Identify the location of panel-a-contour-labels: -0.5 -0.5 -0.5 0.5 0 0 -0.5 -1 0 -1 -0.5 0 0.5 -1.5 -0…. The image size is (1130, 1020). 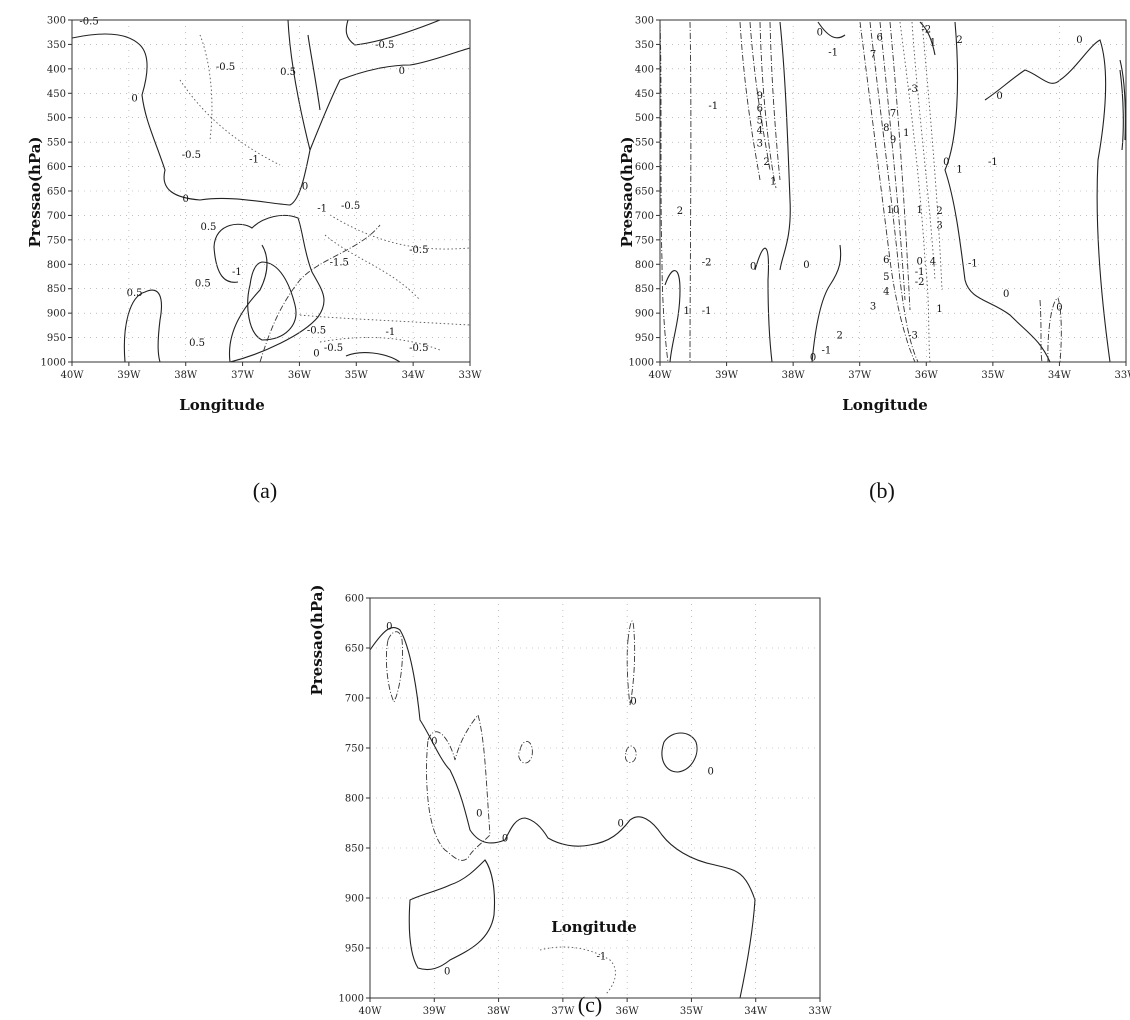
(253, 187).